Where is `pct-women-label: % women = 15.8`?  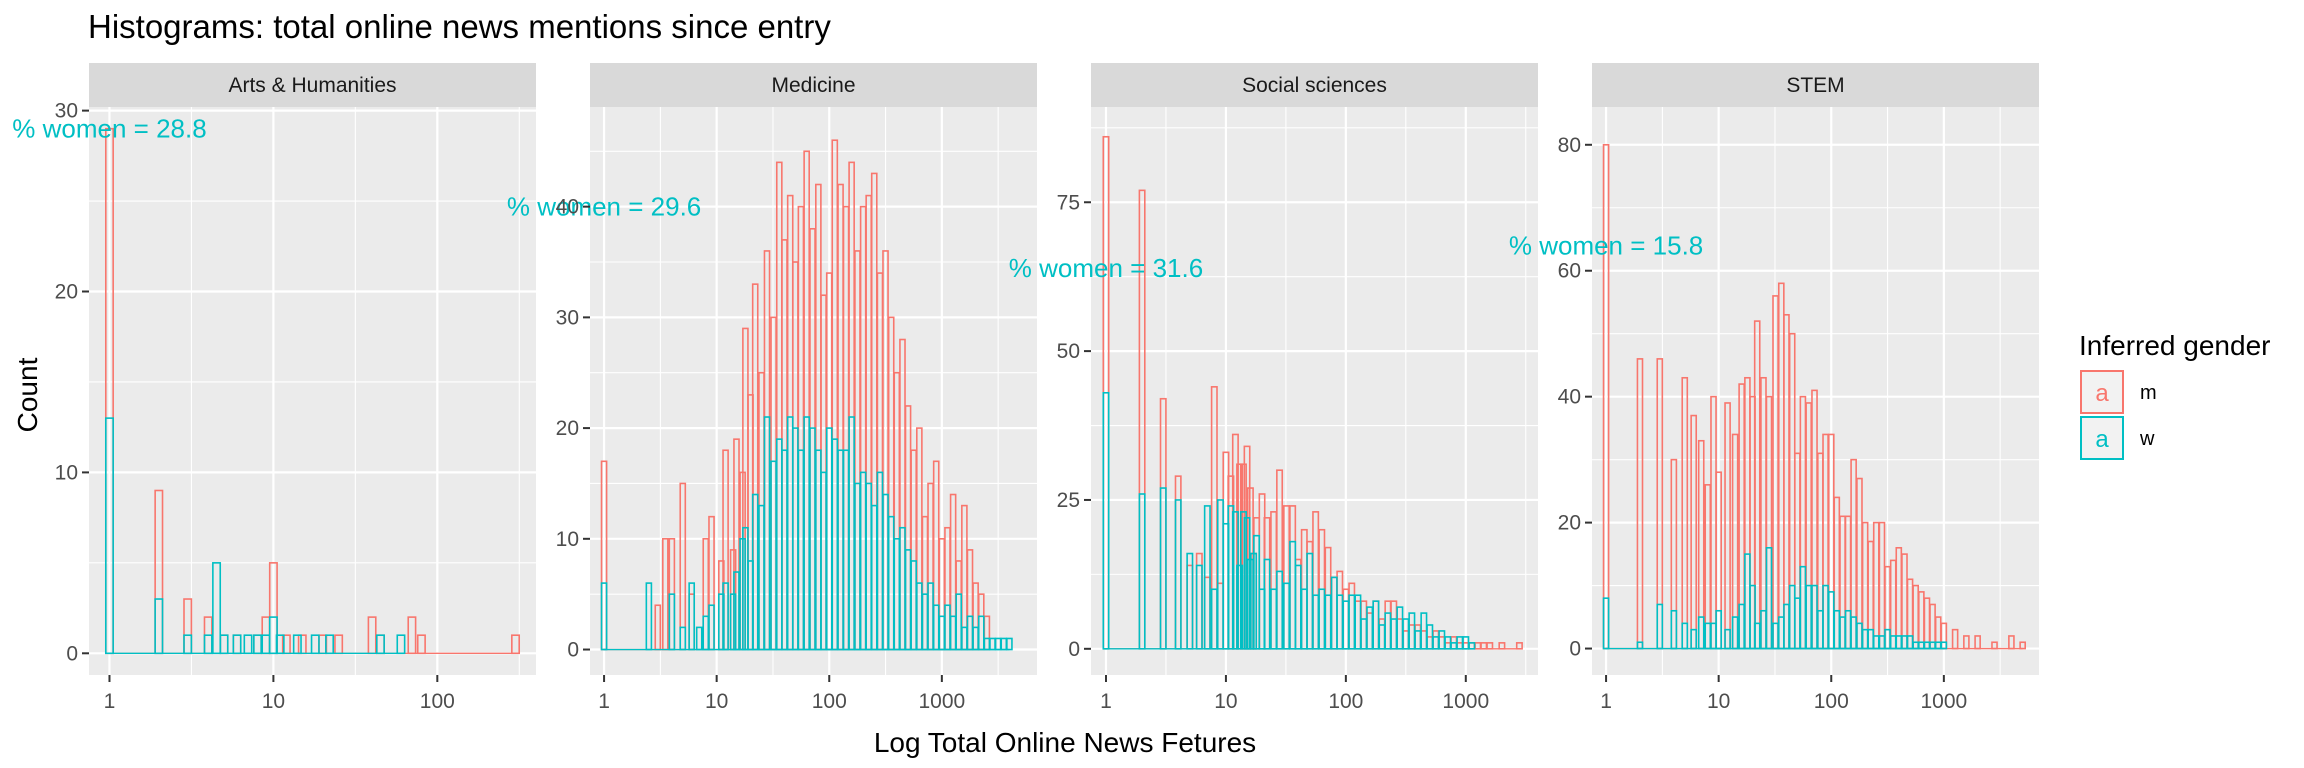 pct-women-label: % women = 15.8 is located at coordinates (1606, 246).